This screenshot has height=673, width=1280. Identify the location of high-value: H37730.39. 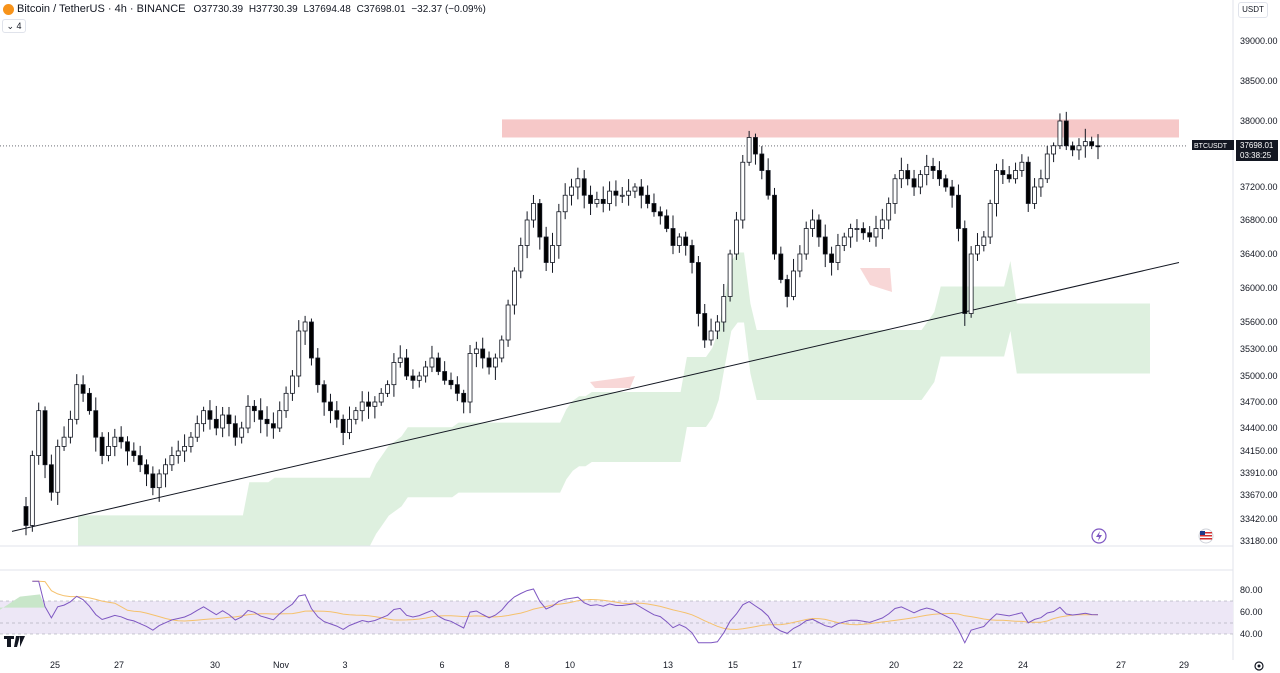
(273, 9).